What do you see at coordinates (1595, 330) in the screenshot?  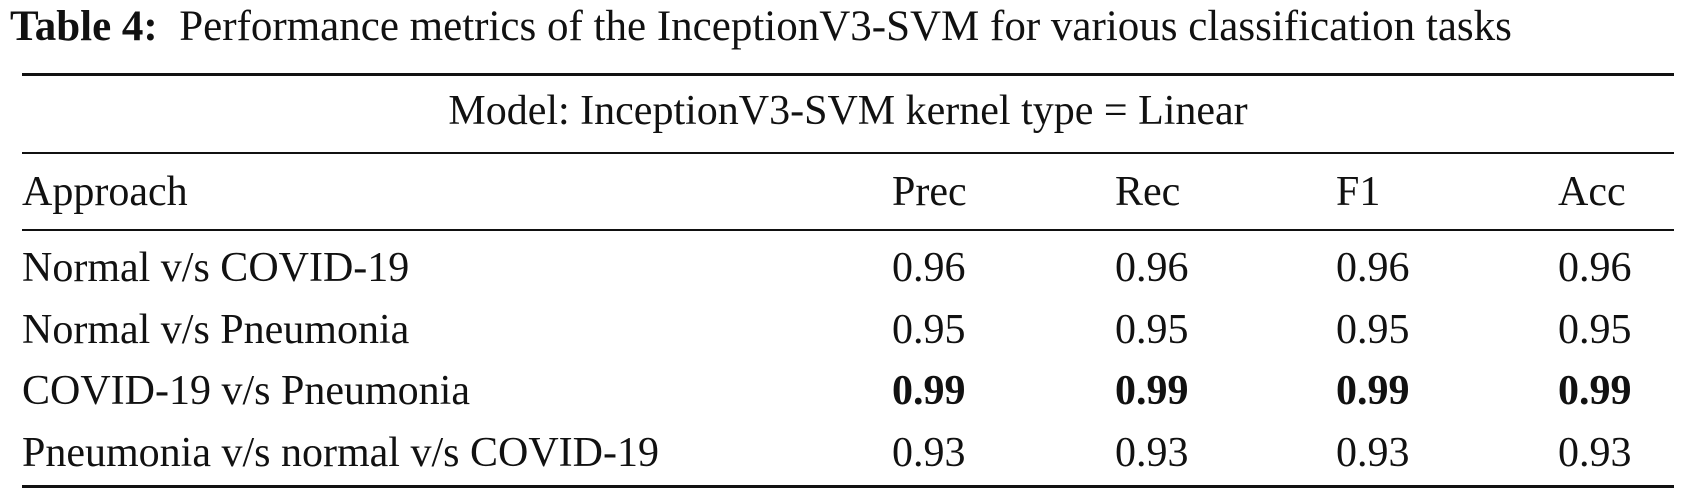 I see `cell-acc: 0.95` at bounding box center [1595, 330].